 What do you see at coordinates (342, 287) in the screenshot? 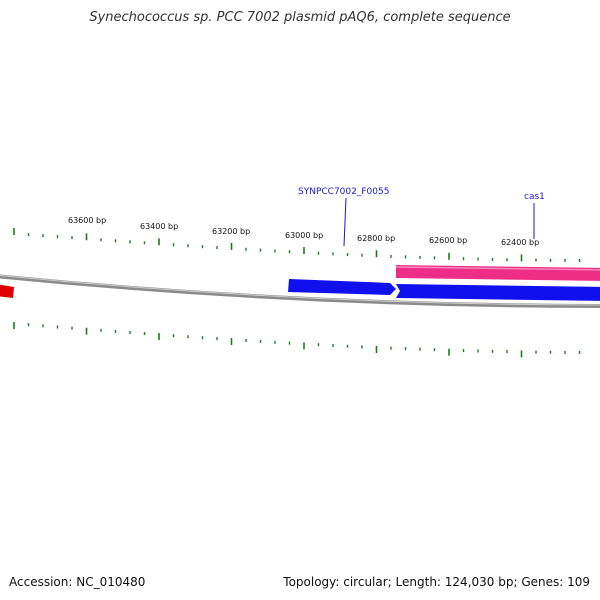
I see `gene-synpcc7002-f0055` at bounding box center [342, 287].